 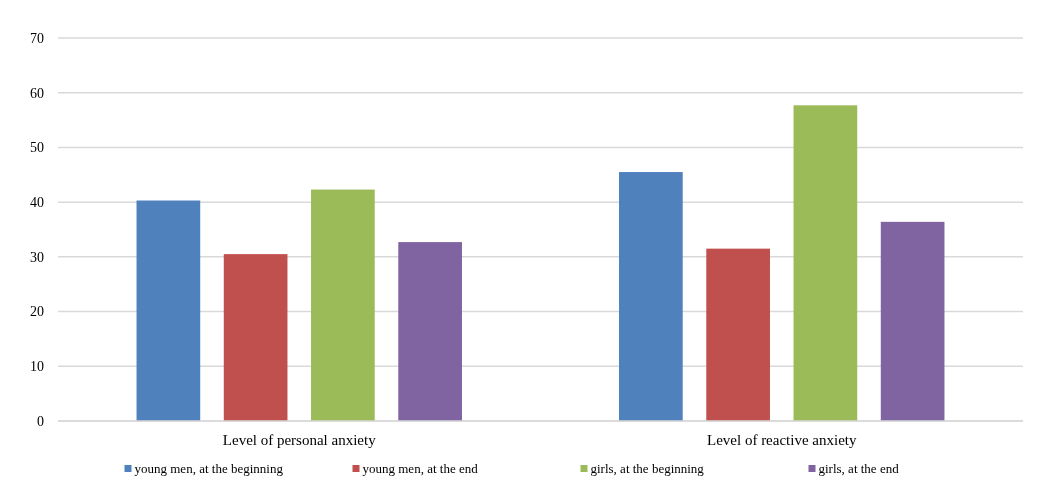 I want to click on y-tick-label: 10, so click(x=37, y=367).